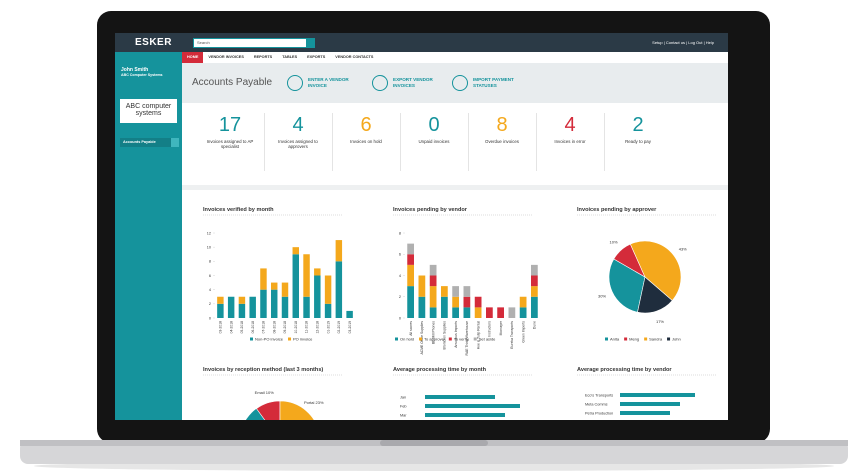 The image size is (868, 472). What do you see at coordinates (274, 327) in the screenshot?
I see `x-tick-label: 08-2018` at bounding box center [274, 327].